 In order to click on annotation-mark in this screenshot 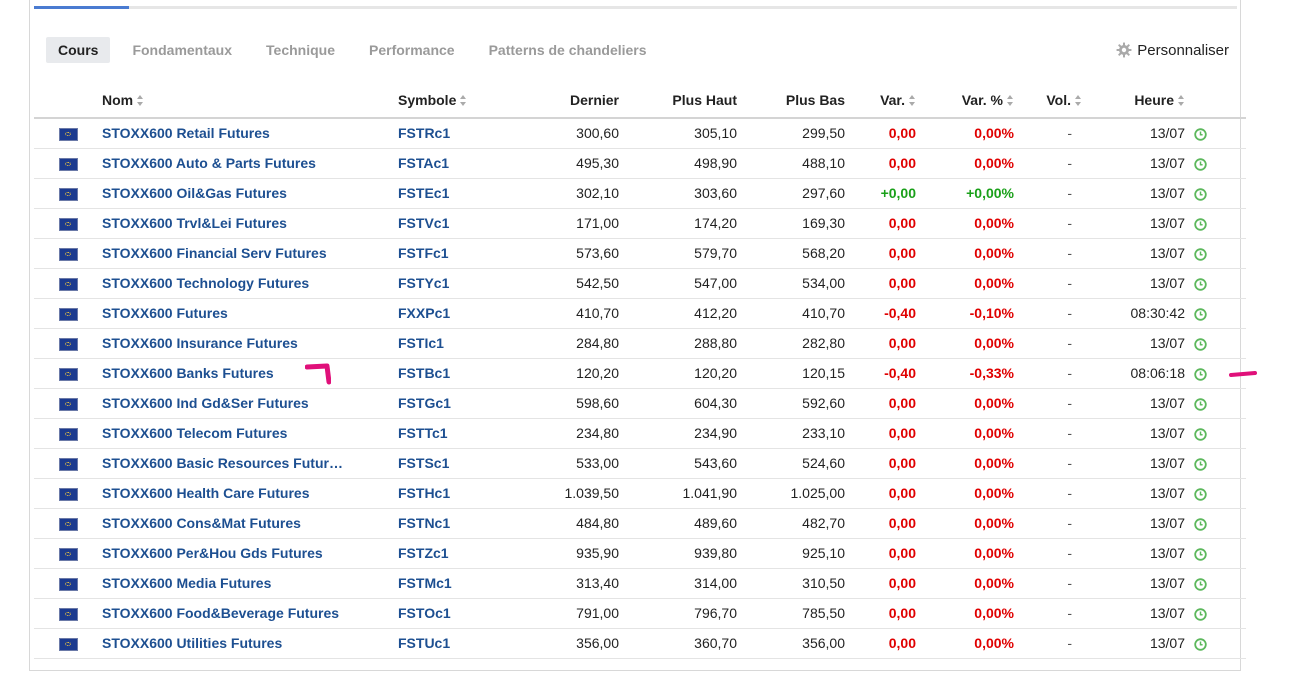, I will do `click(318, 374)`.